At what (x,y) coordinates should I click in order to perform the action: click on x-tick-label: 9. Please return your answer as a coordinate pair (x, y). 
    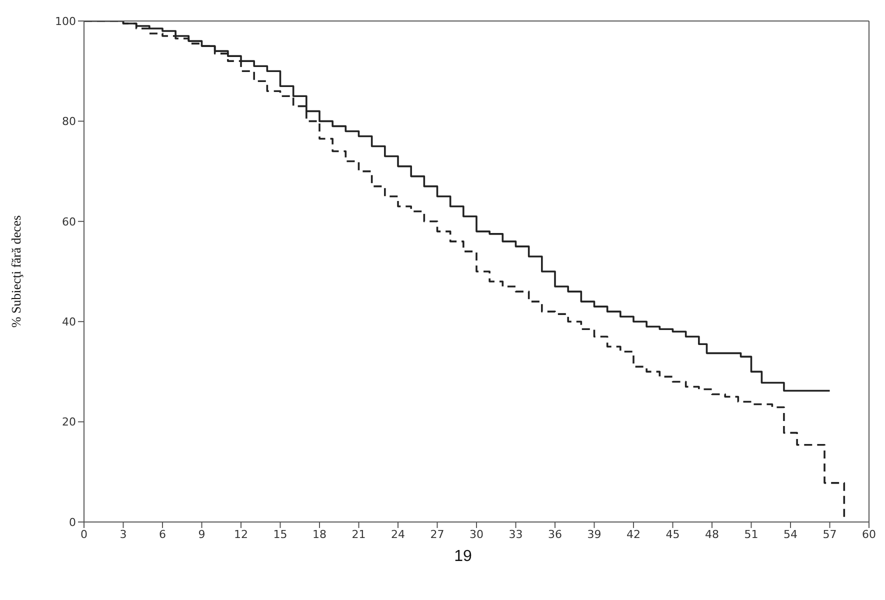
    Looking at the image, I should click on (202, 534).